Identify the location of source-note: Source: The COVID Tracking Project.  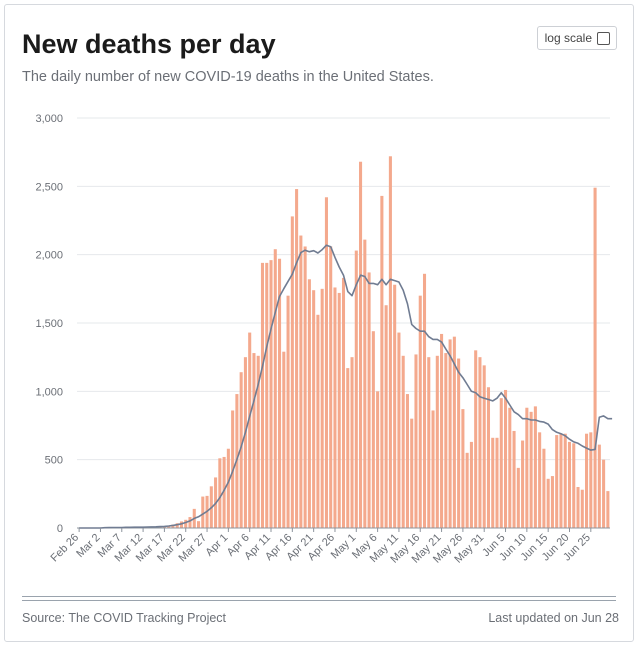
(124, 618).